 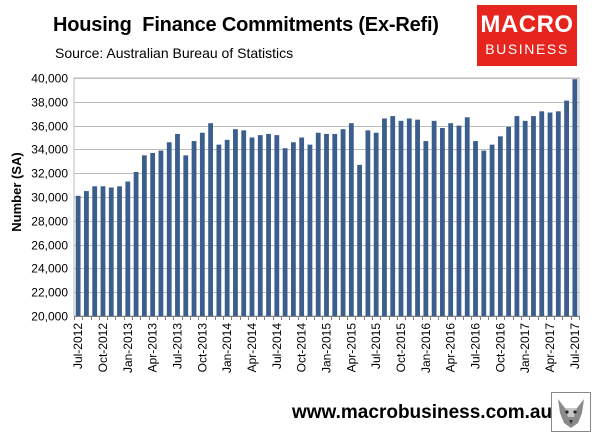 What do you see at coordinates (422, 412) in the screenshot?
I see `website-url: www.macrobusiness.com.au` at bounding box center [422, 412].